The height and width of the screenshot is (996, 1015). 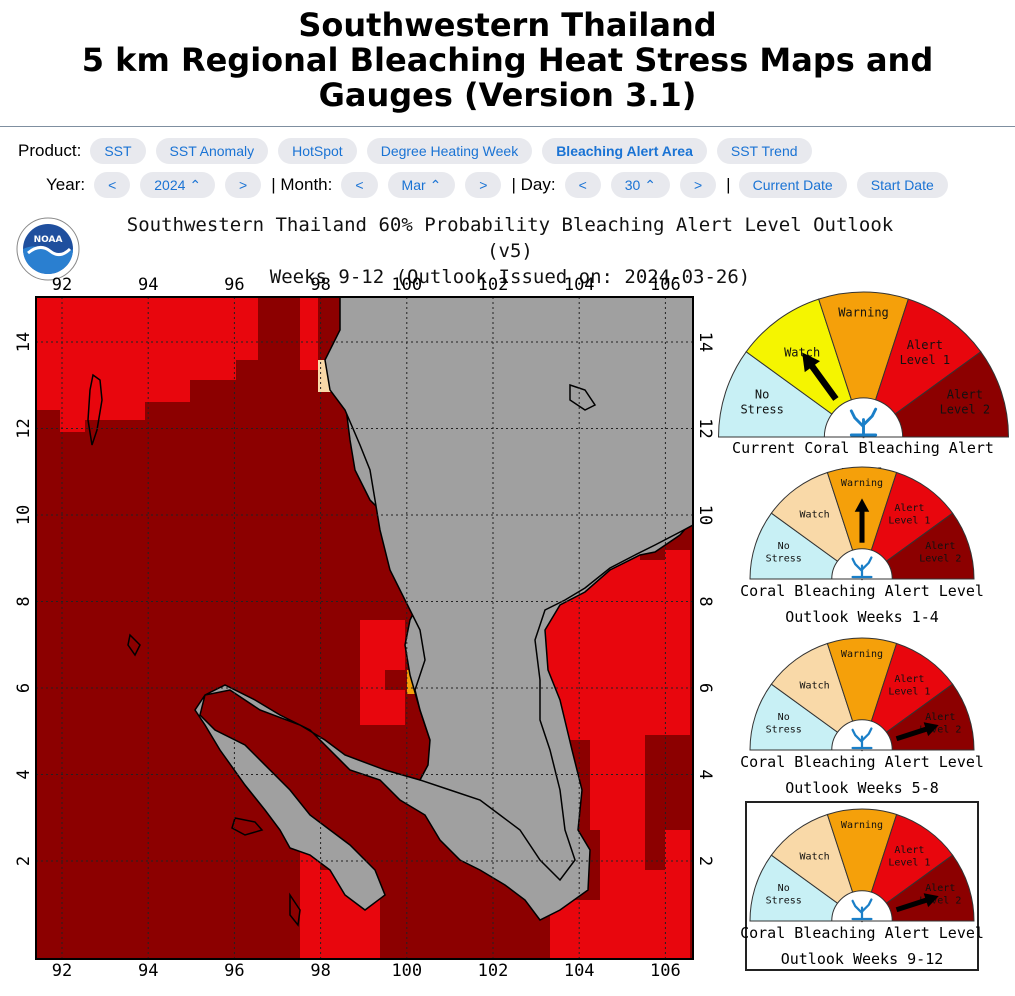 What do you see at coordinates (178, 185) in the screenshot?
I see `year-select: 2024 ⌃` at bounding box center [178, 185].